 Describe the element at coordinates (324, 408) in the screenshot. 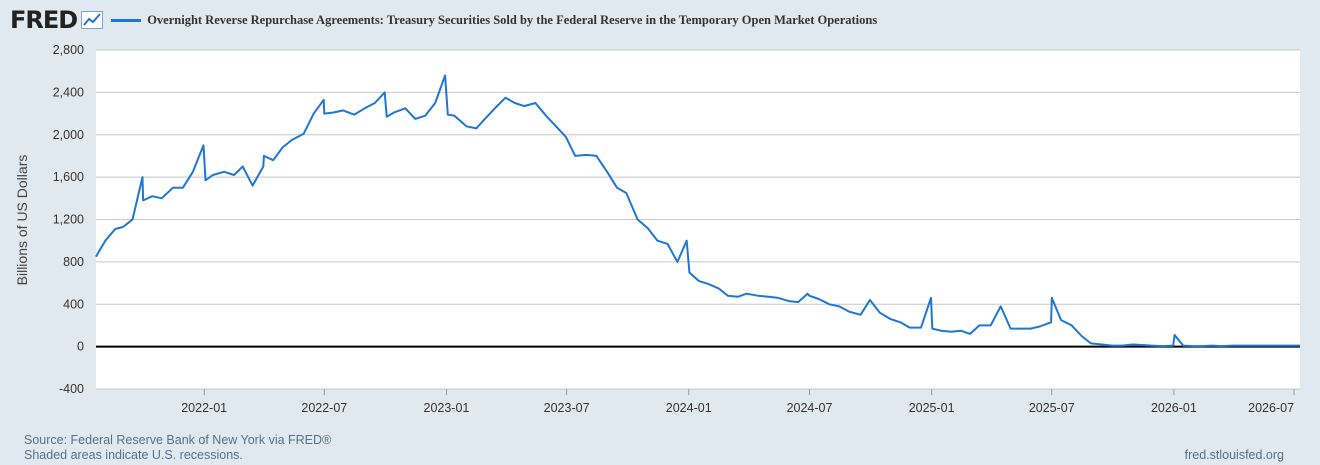

I see `x-tick-label: 2022-07` at that location.